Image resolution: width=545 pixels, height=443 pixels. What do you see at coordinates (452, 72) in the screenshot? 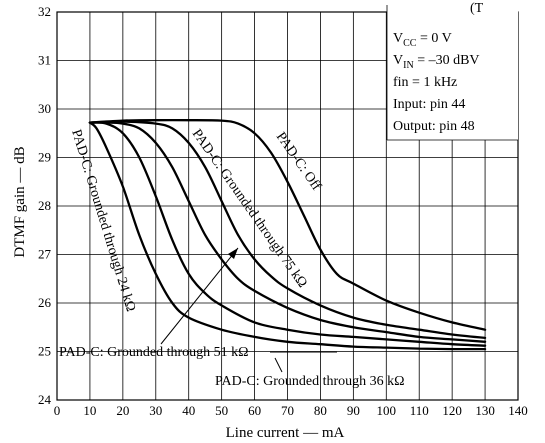
I see `conditions-box-mask` at bounding box center [452, 72].